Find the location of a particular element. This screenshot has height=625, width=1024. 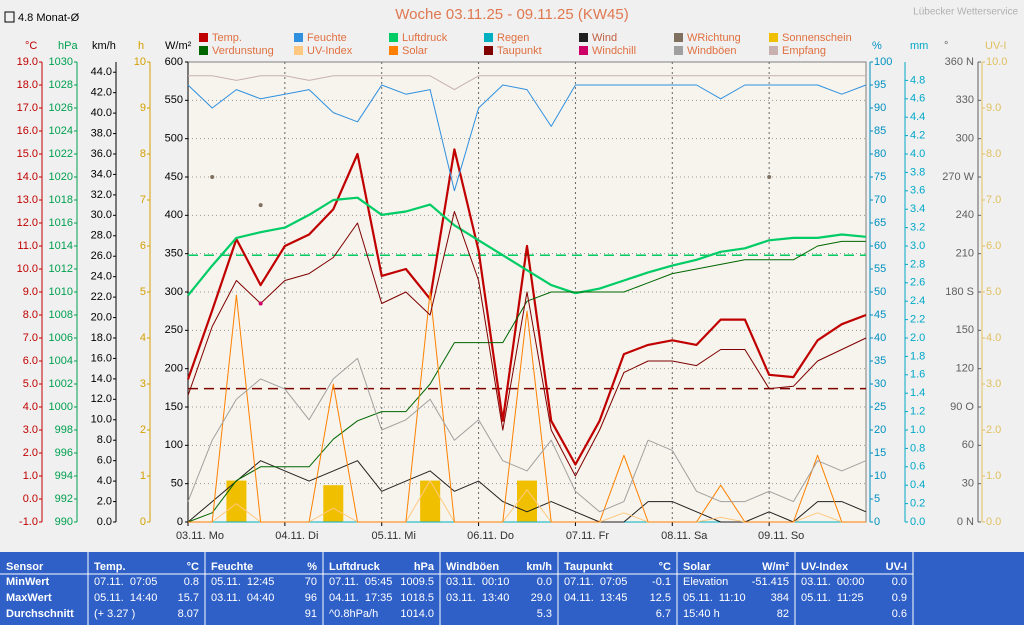

y-tick-label: 350 is located at coordinates (174, 254).